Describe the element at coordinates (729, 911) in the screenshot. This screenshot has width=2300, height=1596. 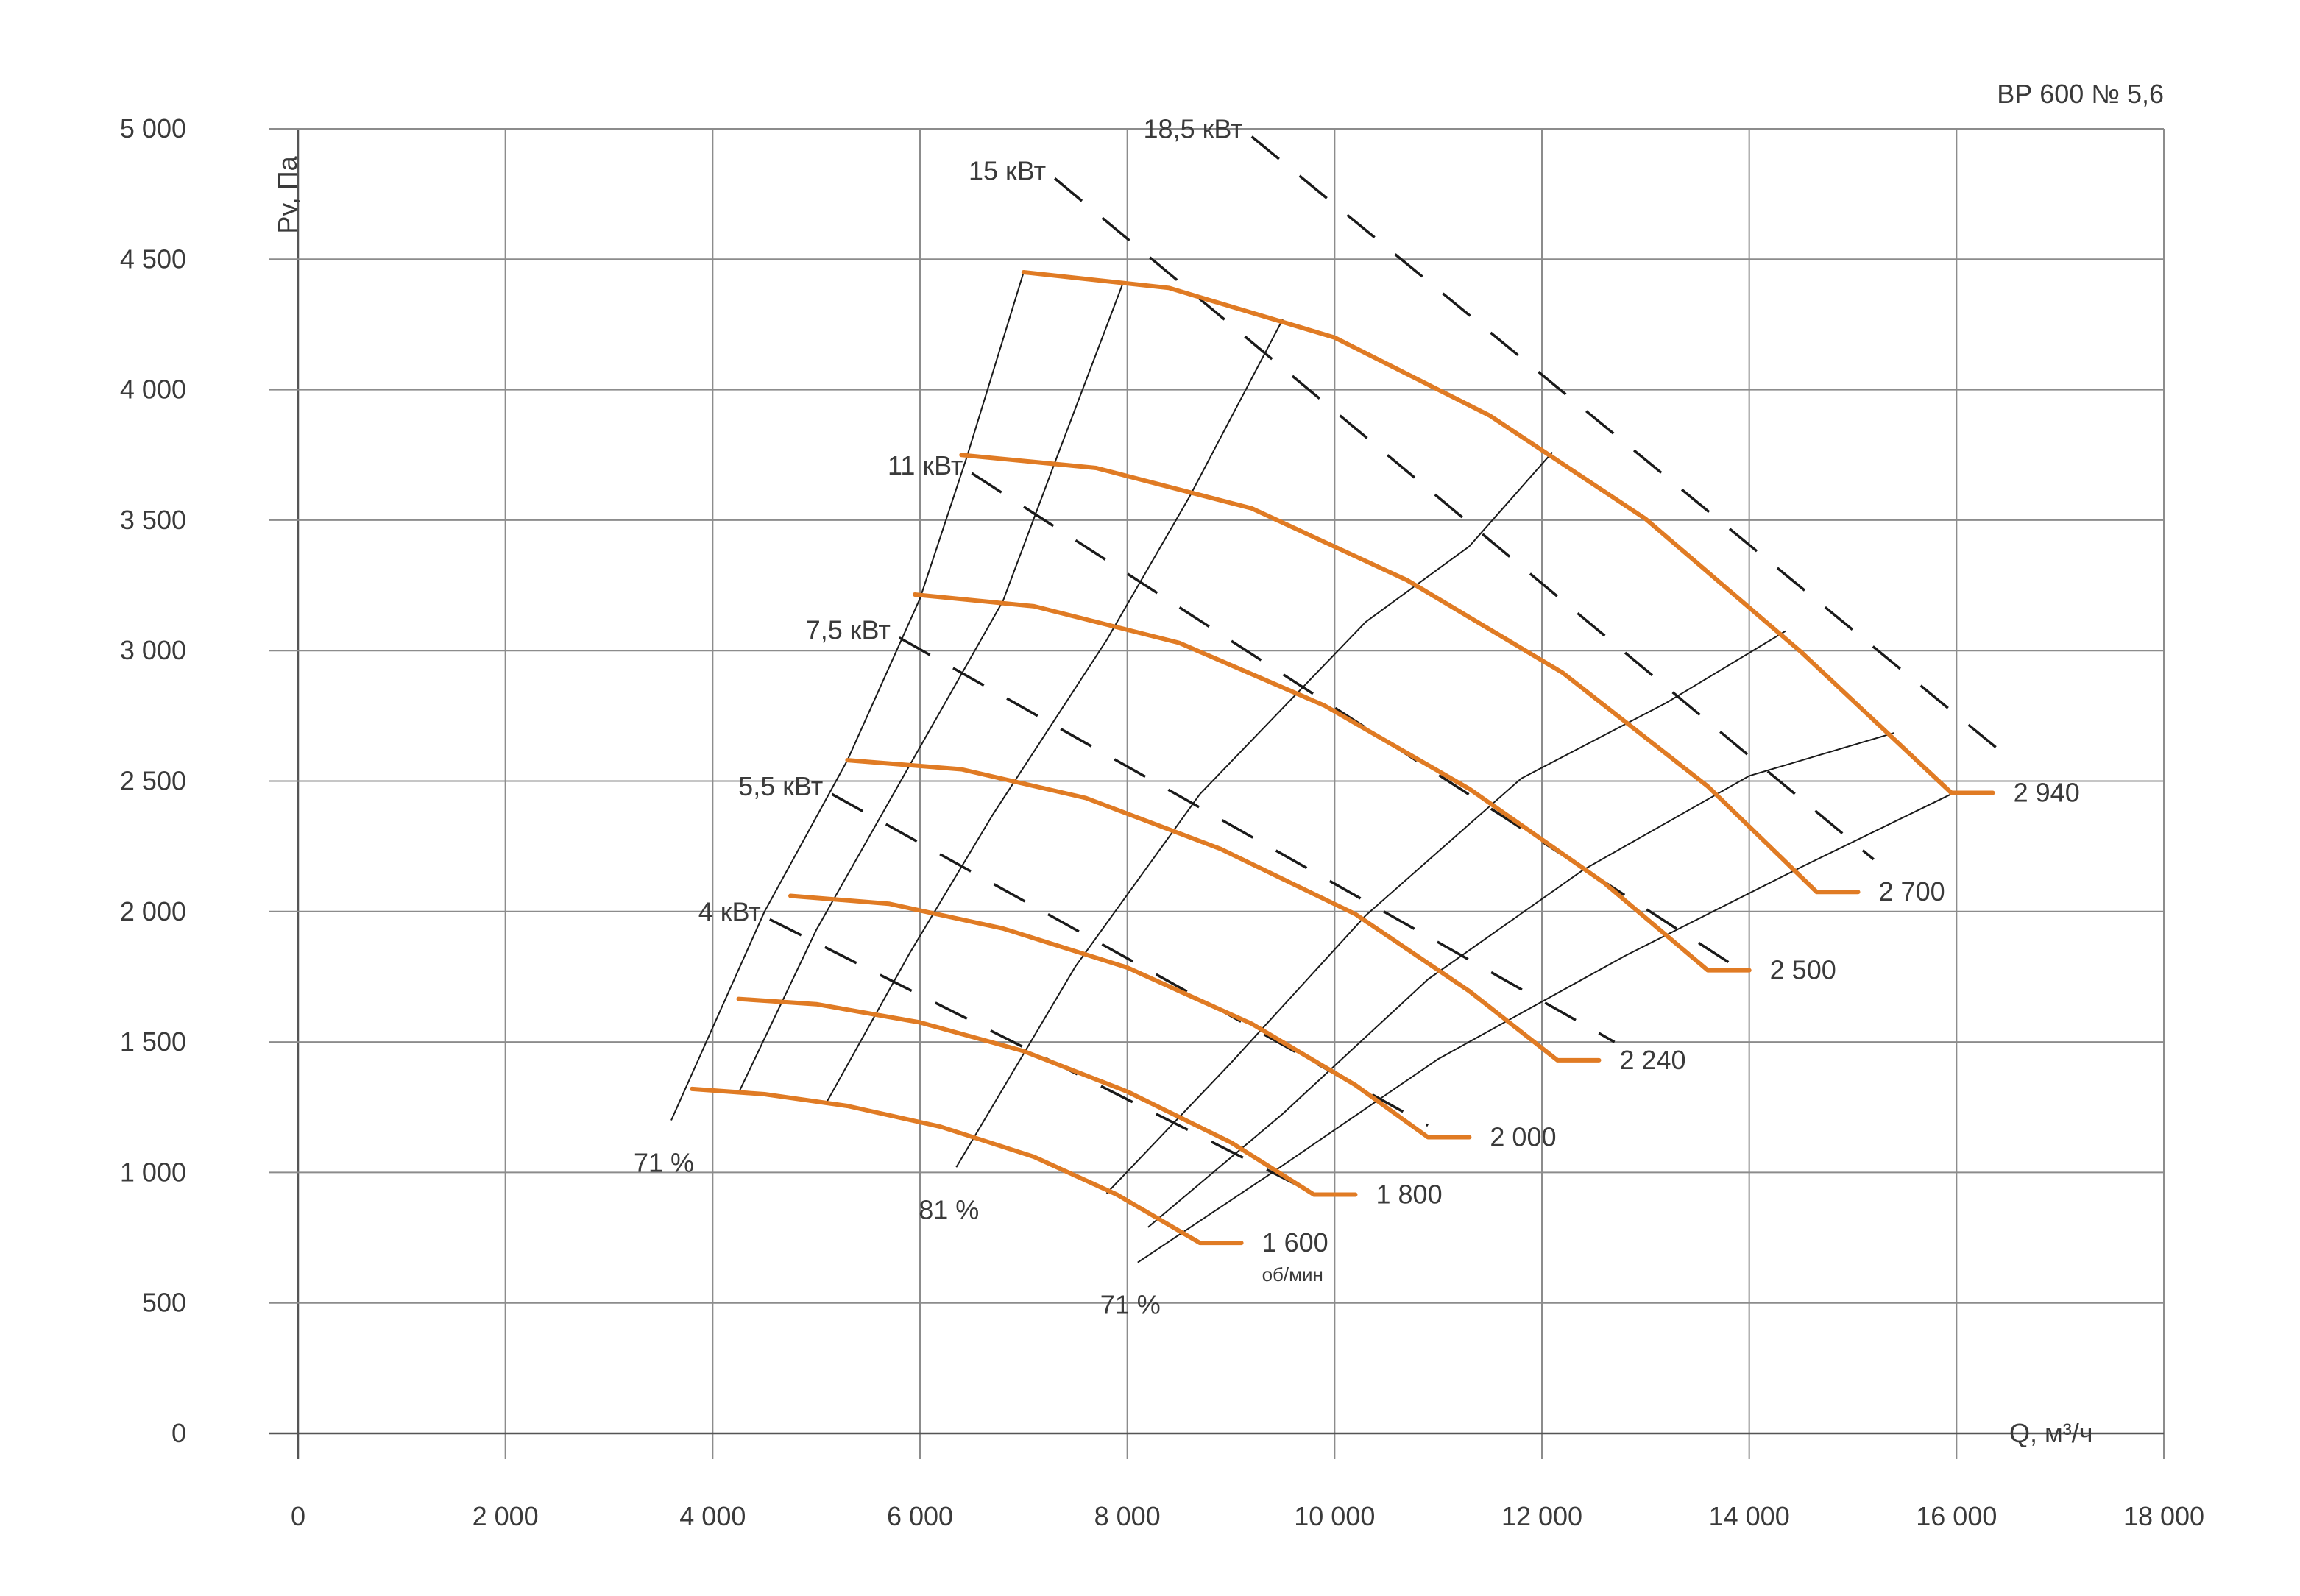
I see `power-label: 4 кВт` at that location.